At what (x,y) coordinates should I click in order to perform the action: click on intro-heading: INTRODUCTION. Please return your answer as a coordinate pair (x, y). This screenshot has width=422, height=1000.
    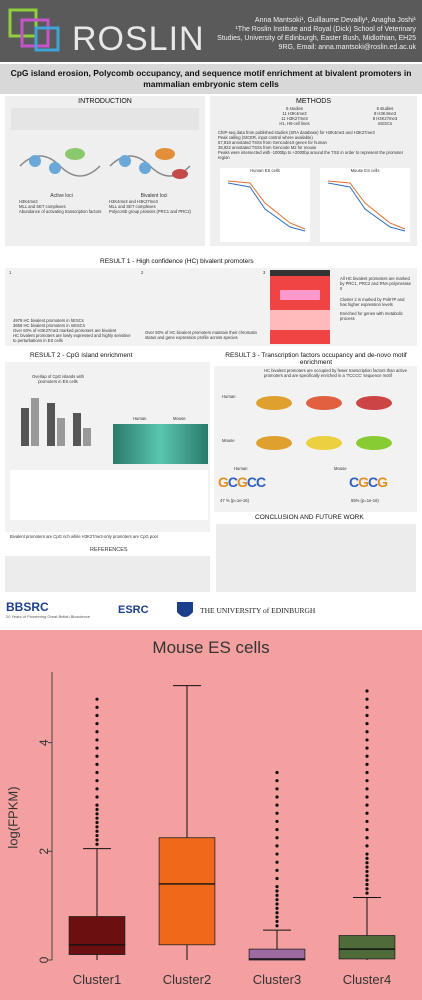
    Looking at the image, I should click on (105, 101).